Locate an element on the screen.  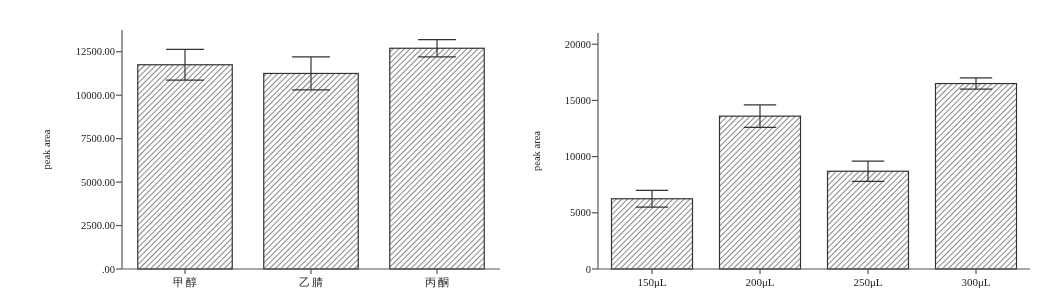
y-tick-label: .00 is located at coordinates (108, 269).